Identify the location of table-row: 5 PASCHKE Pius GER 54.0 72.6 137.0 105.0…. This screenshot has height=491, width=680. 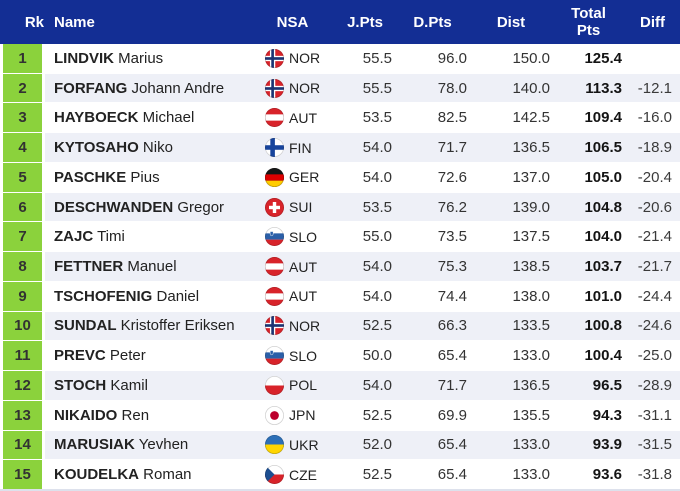
(340, 177).